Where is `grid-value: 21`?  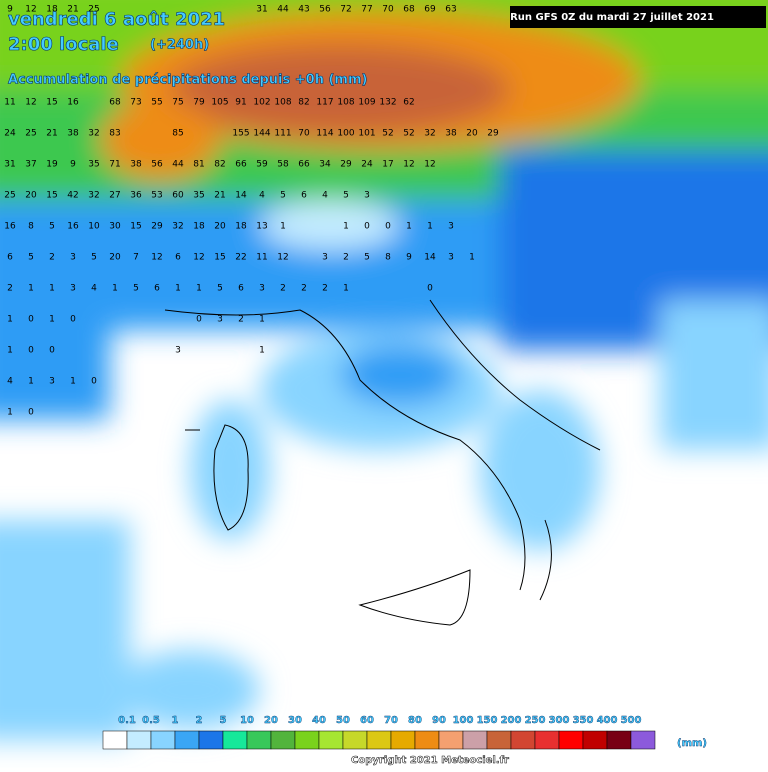
grid-value: 21 is located at coordinates (219, 196).